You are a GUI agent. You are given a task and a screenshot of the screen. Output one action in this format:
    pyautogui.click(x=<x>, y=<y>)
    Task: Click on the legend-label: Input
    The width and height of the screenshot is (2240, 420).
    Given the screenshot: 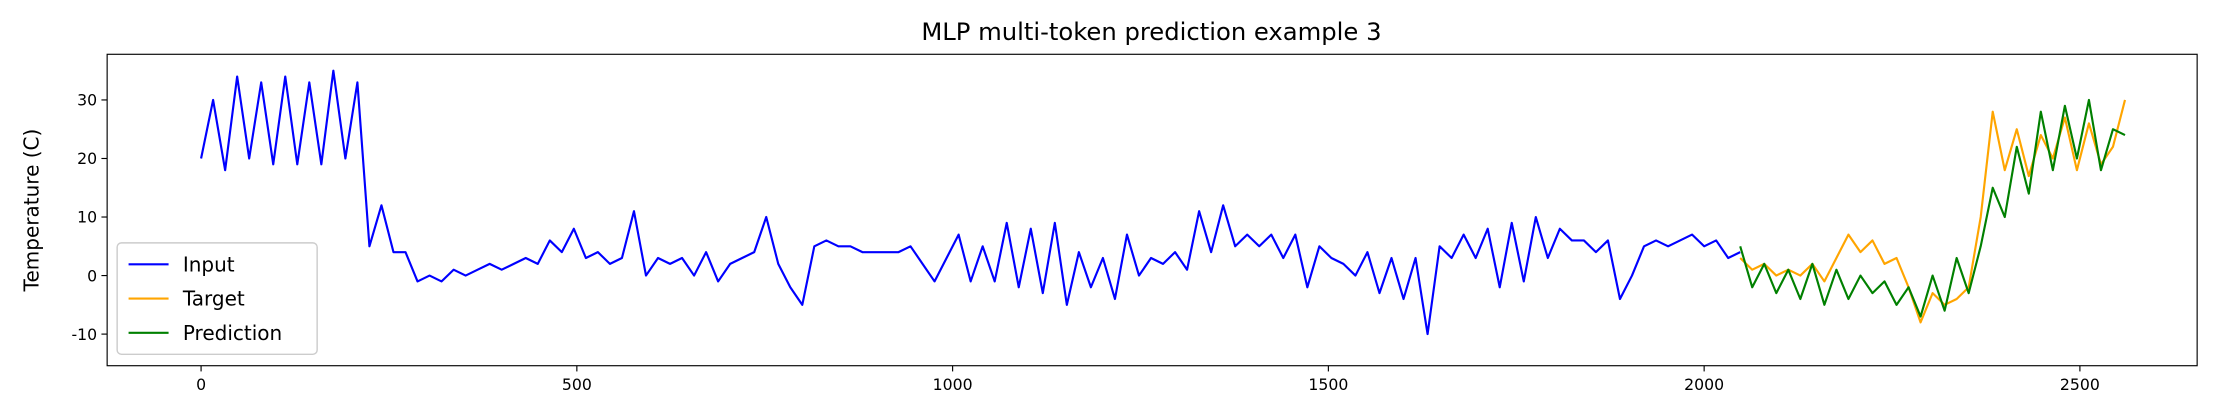 What is the action you would take?
    pyautogui.click(x=209, y=264)
    